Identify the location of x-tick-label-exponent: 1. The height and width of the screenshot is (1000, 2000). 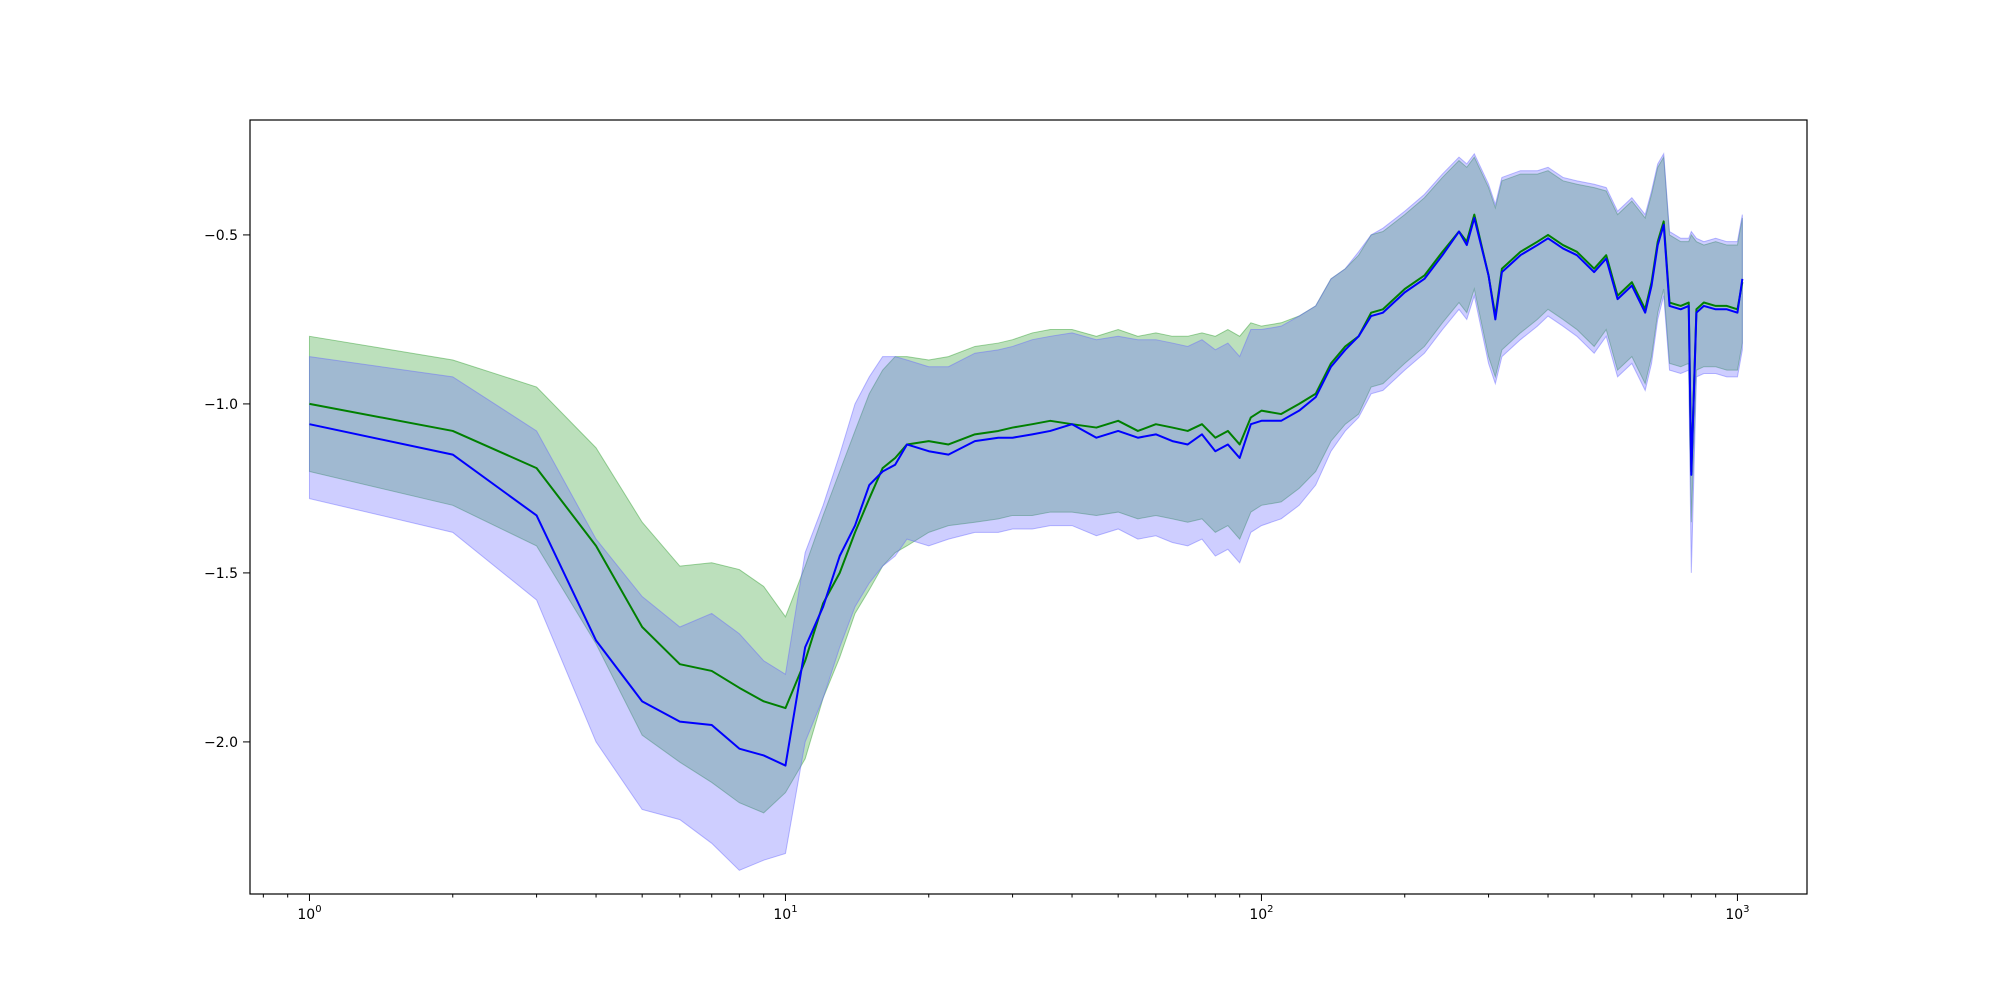
(794, 909).